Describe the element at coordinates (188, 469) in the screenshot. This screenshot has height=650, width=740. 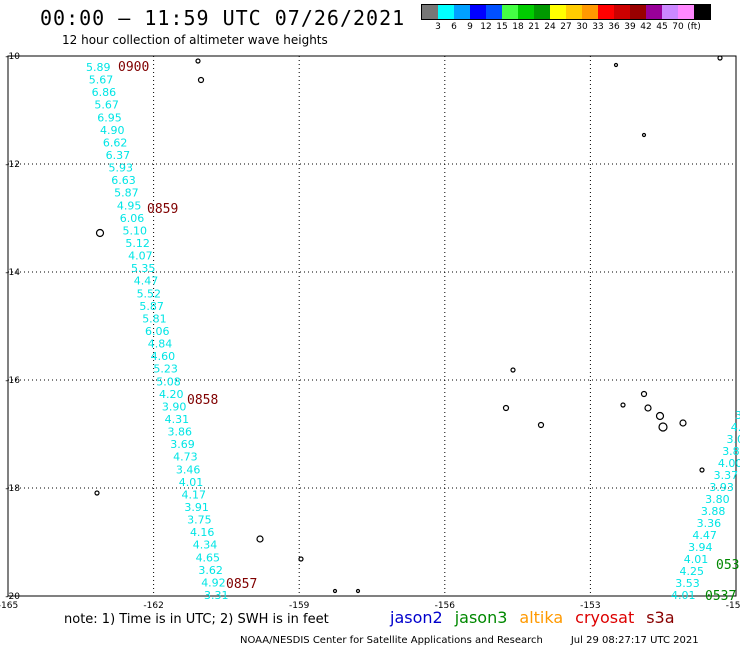
I see `track-value-label: 3.46` at that location.